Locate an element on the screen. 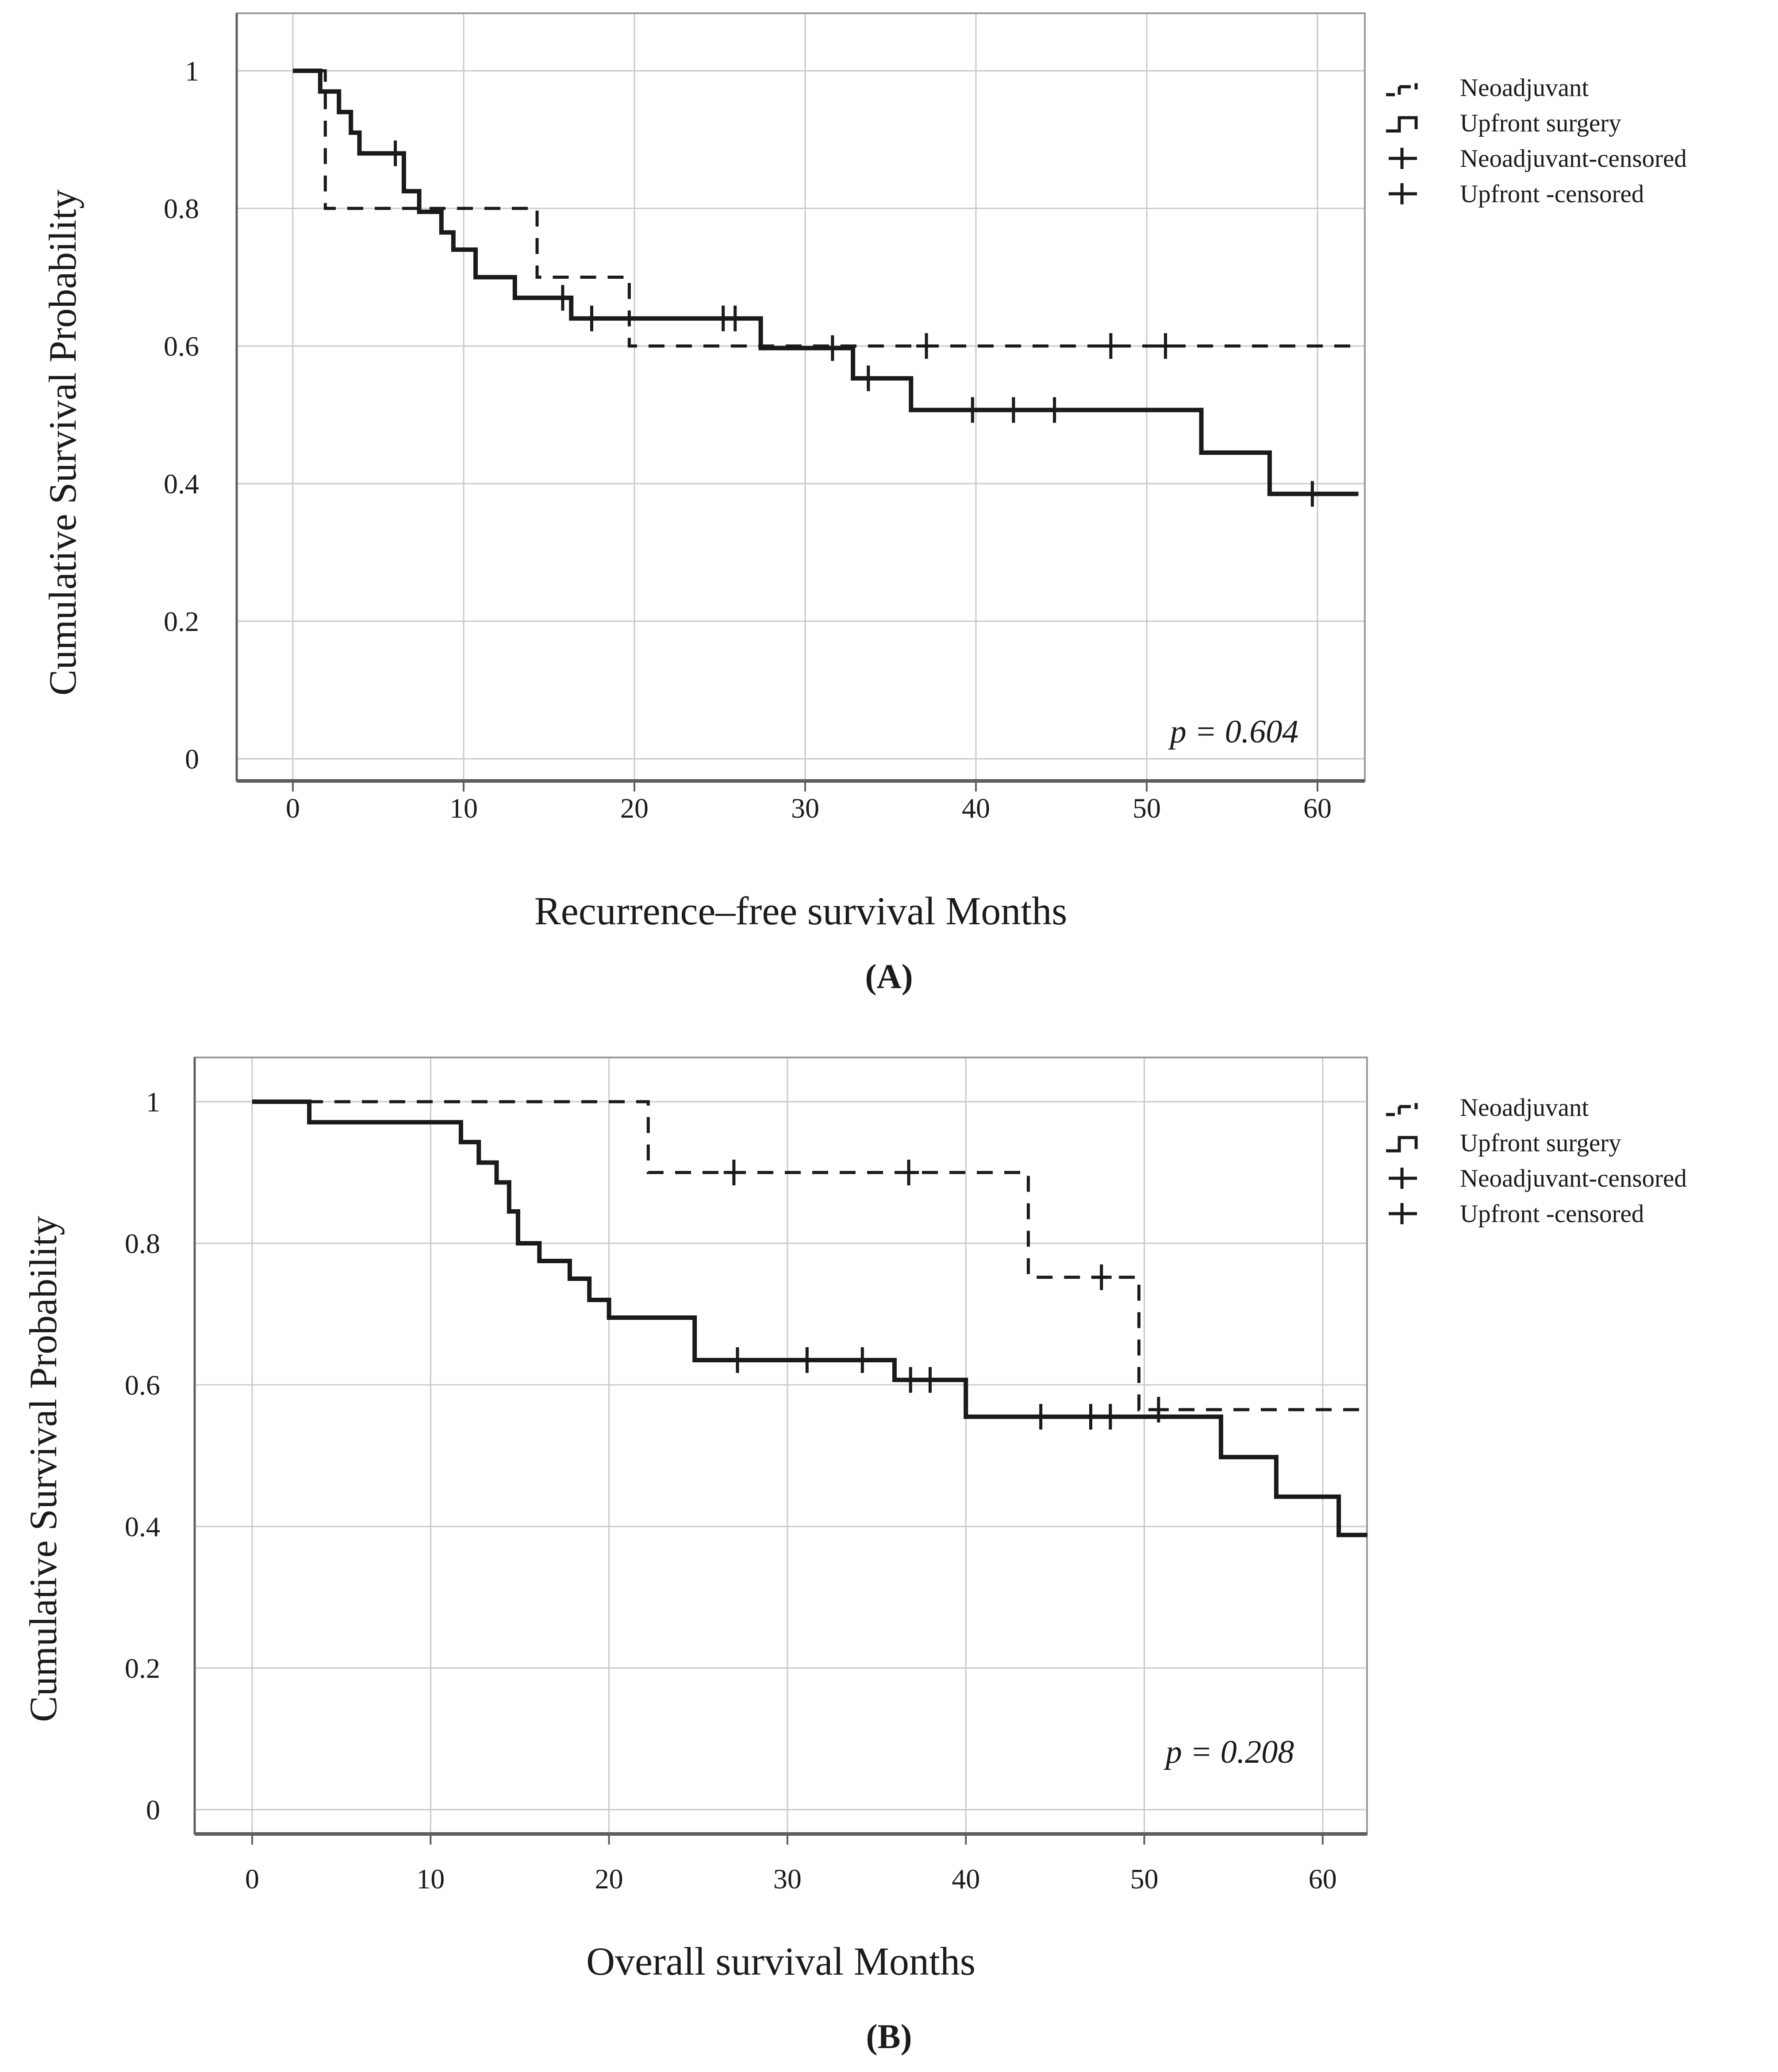  curve-B-upfront-surgery is located at coordinates (809, 1318).